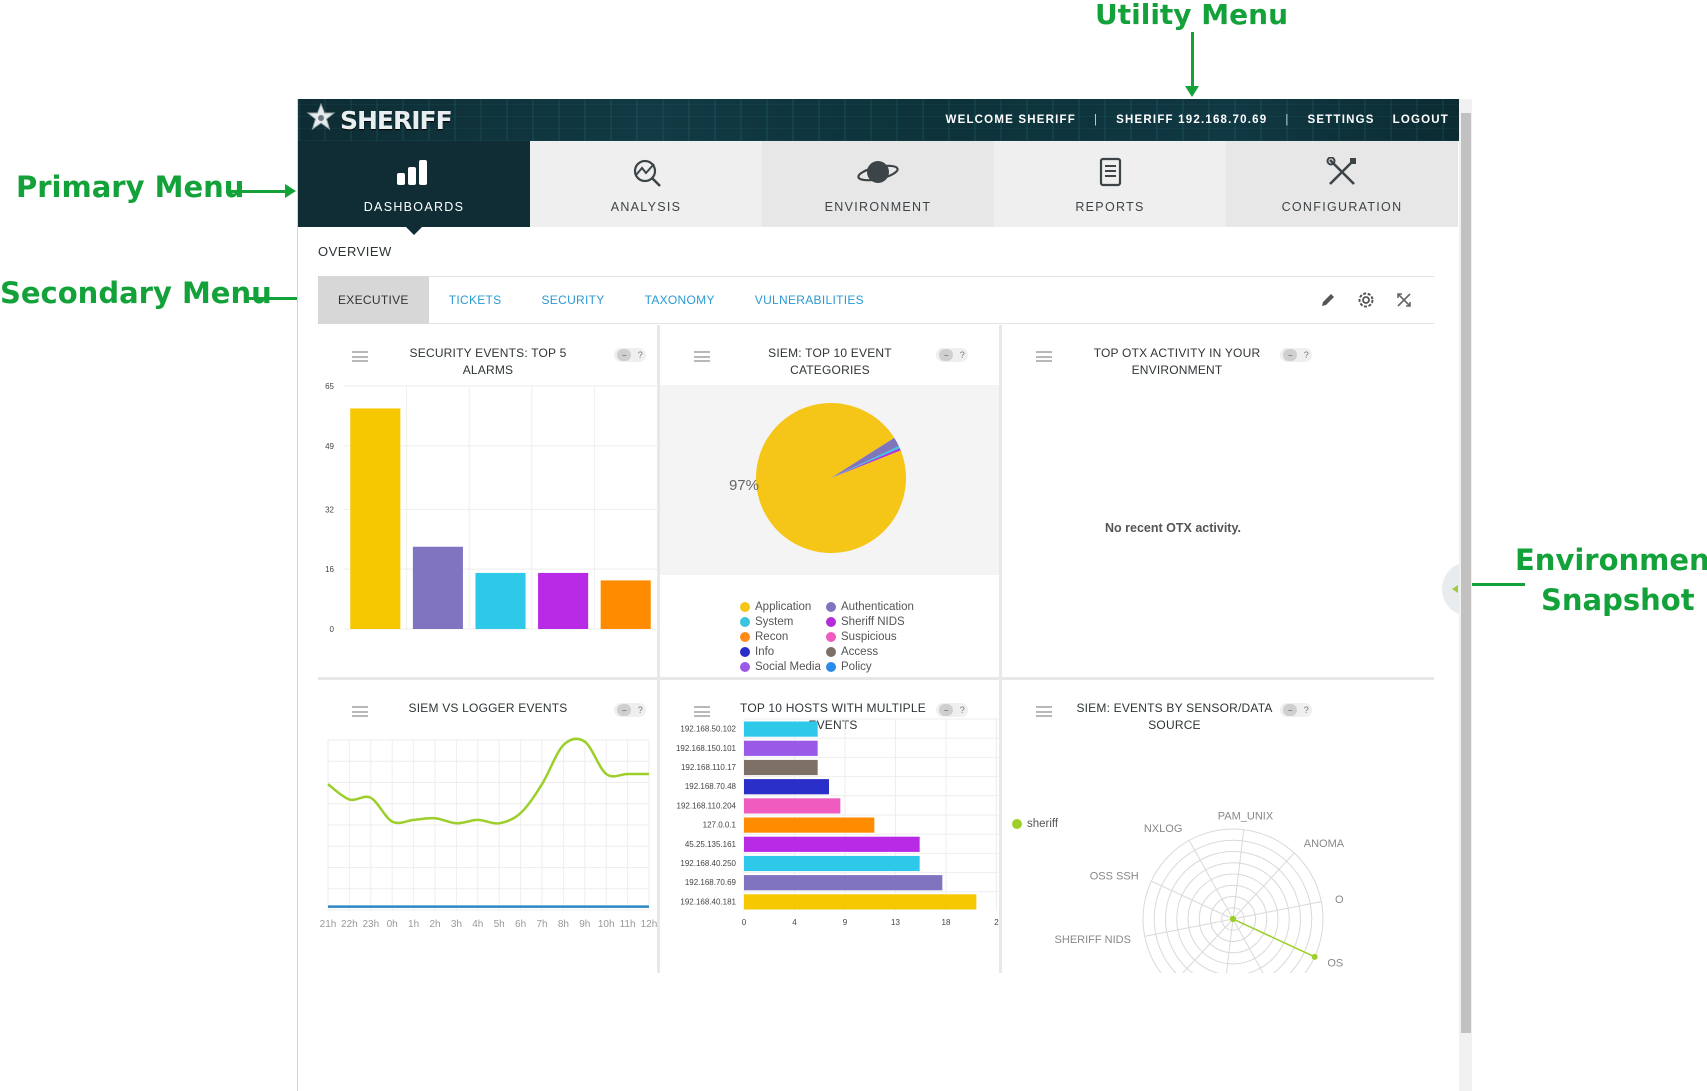 This screenshot has height=1091, width=1707. Describe the element at coordinates (1173, 528) in the screenshot. I see `otx-empty-message: No recent OTX activity.` at that location.